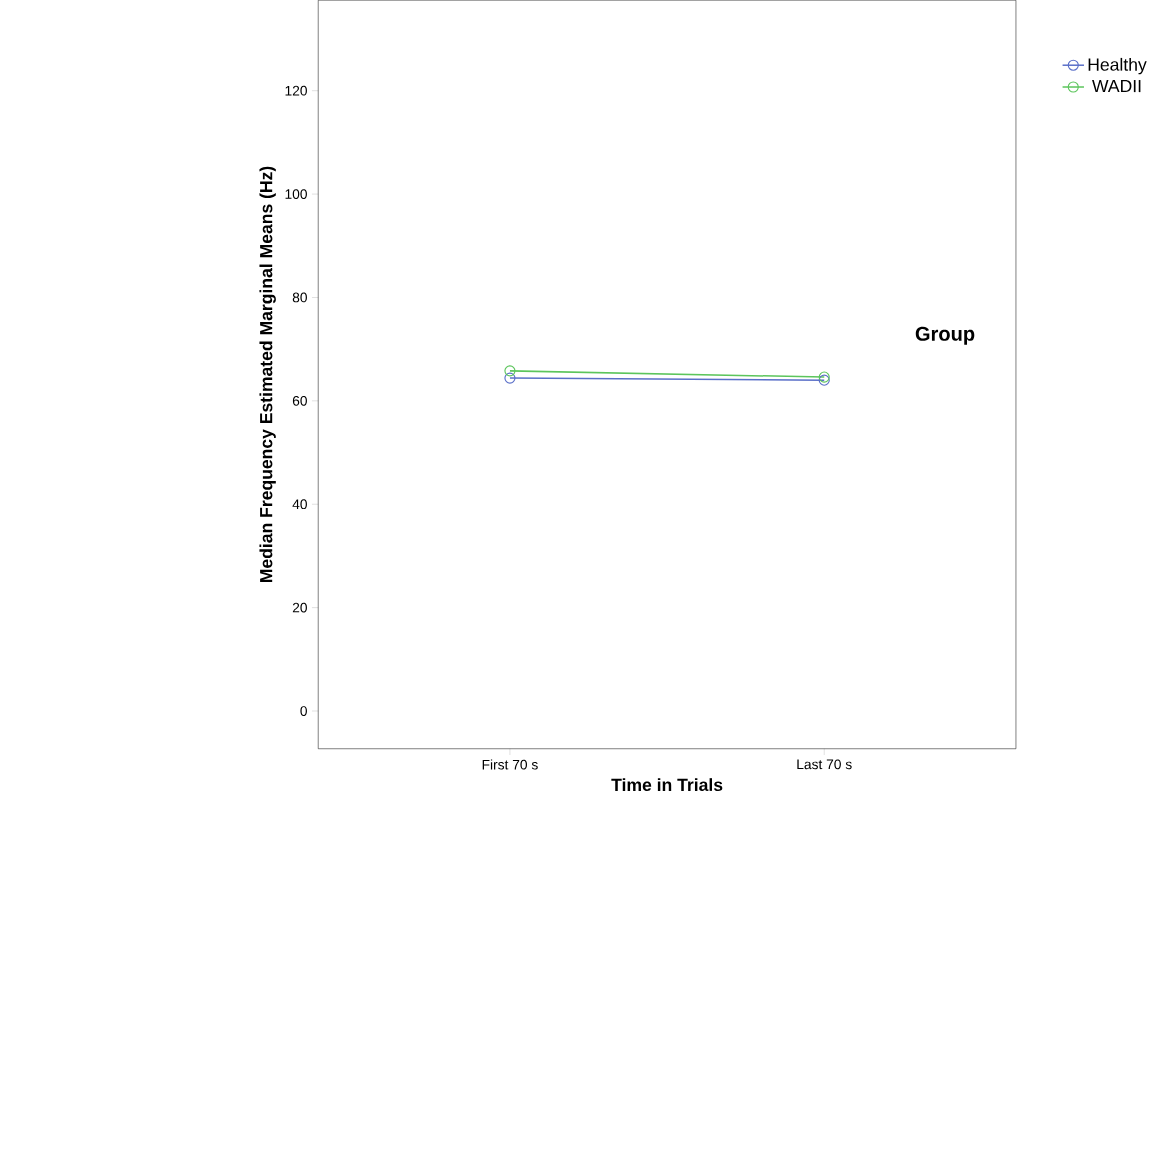 The height and width of the screenshot is (1152, 1153). Describe the element at coordinates (945, 335) in the screenshot. I see `legend-title: Group` at that location.